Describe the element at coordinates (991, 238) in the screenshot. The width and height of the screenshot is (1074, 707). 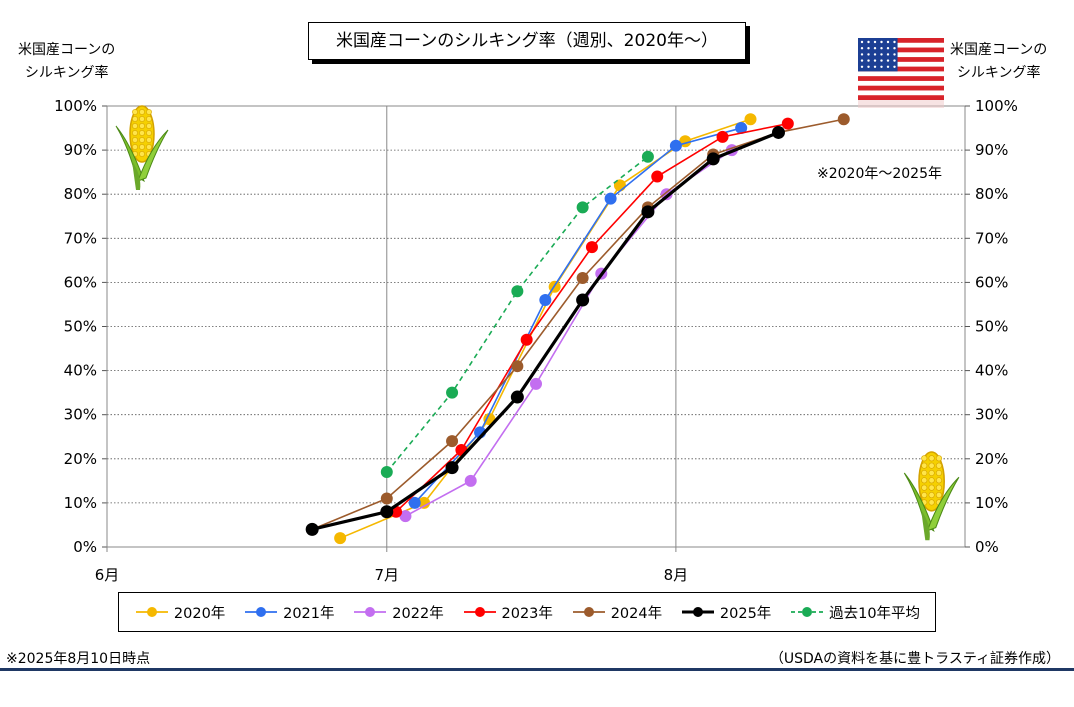
I see `y-tick-label-right: 70%` at that location.